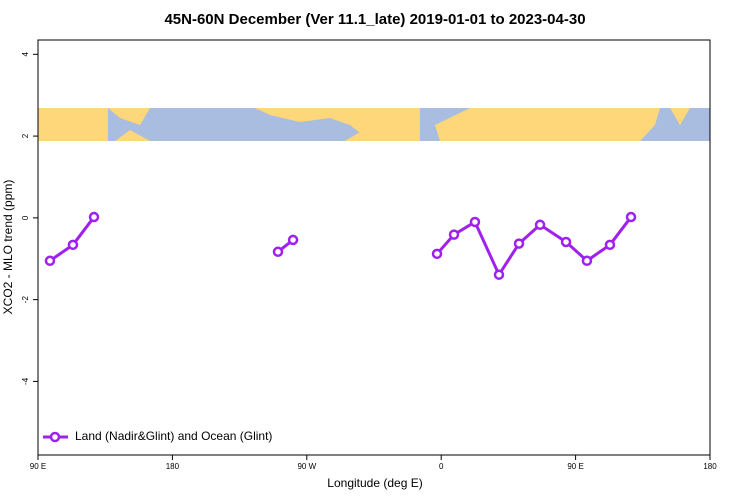 The height and width of the screenshot is (500, 750). What do you see at coordinates (55, 437) in the screenshot?
I see `legend-marker` at bounding box center [55, 437].